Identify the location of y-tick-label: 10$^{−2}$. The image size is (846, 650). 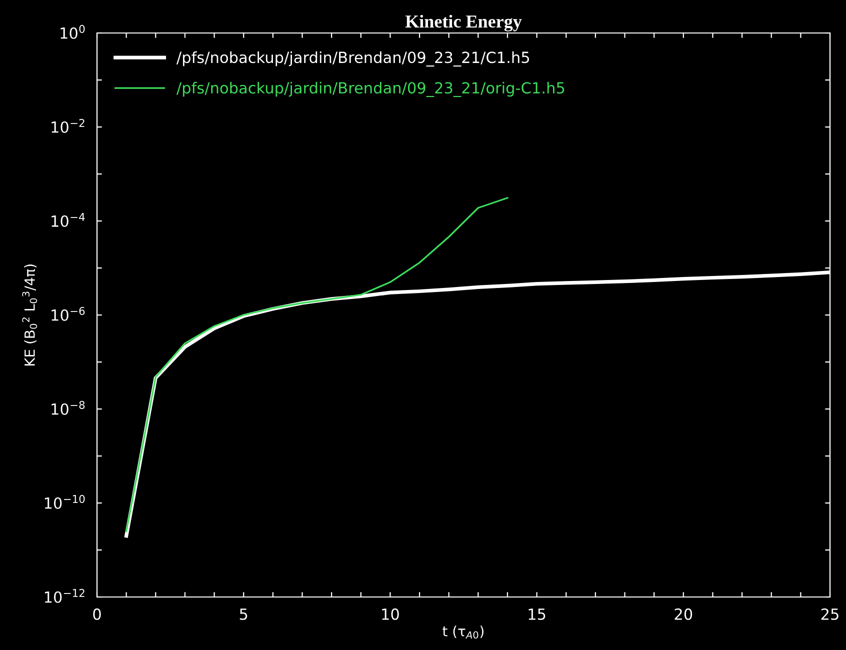
(68, 125).